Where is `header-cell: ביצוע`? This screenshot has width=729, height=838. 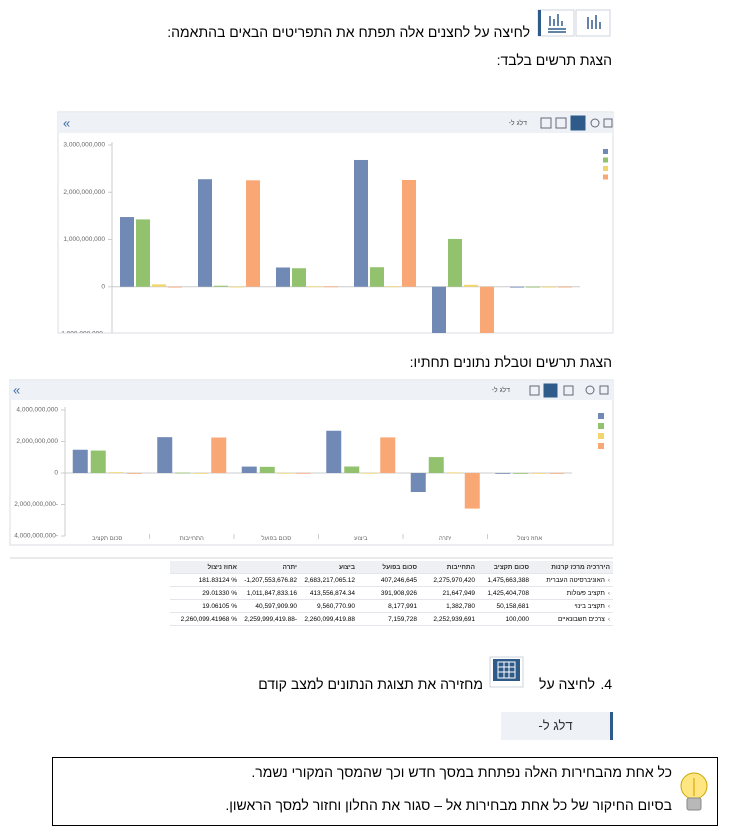
header-cell: ביצוע is located at coordinates (329, 567).